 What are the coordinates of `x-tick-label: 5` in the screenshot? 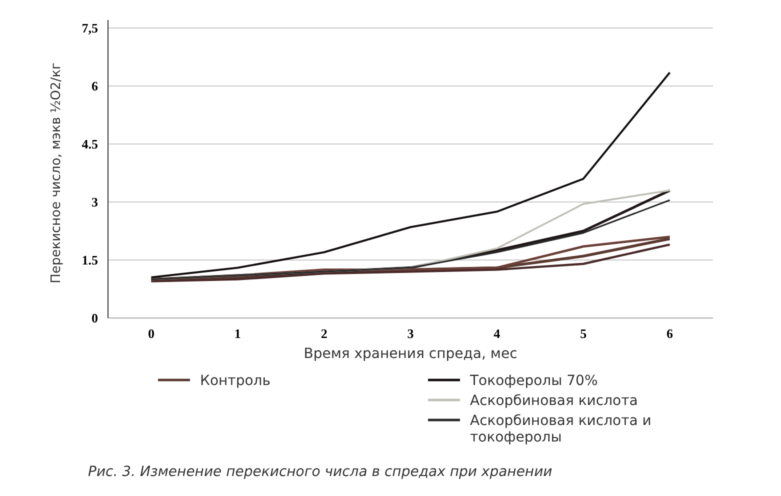 It's located at (584, 333).